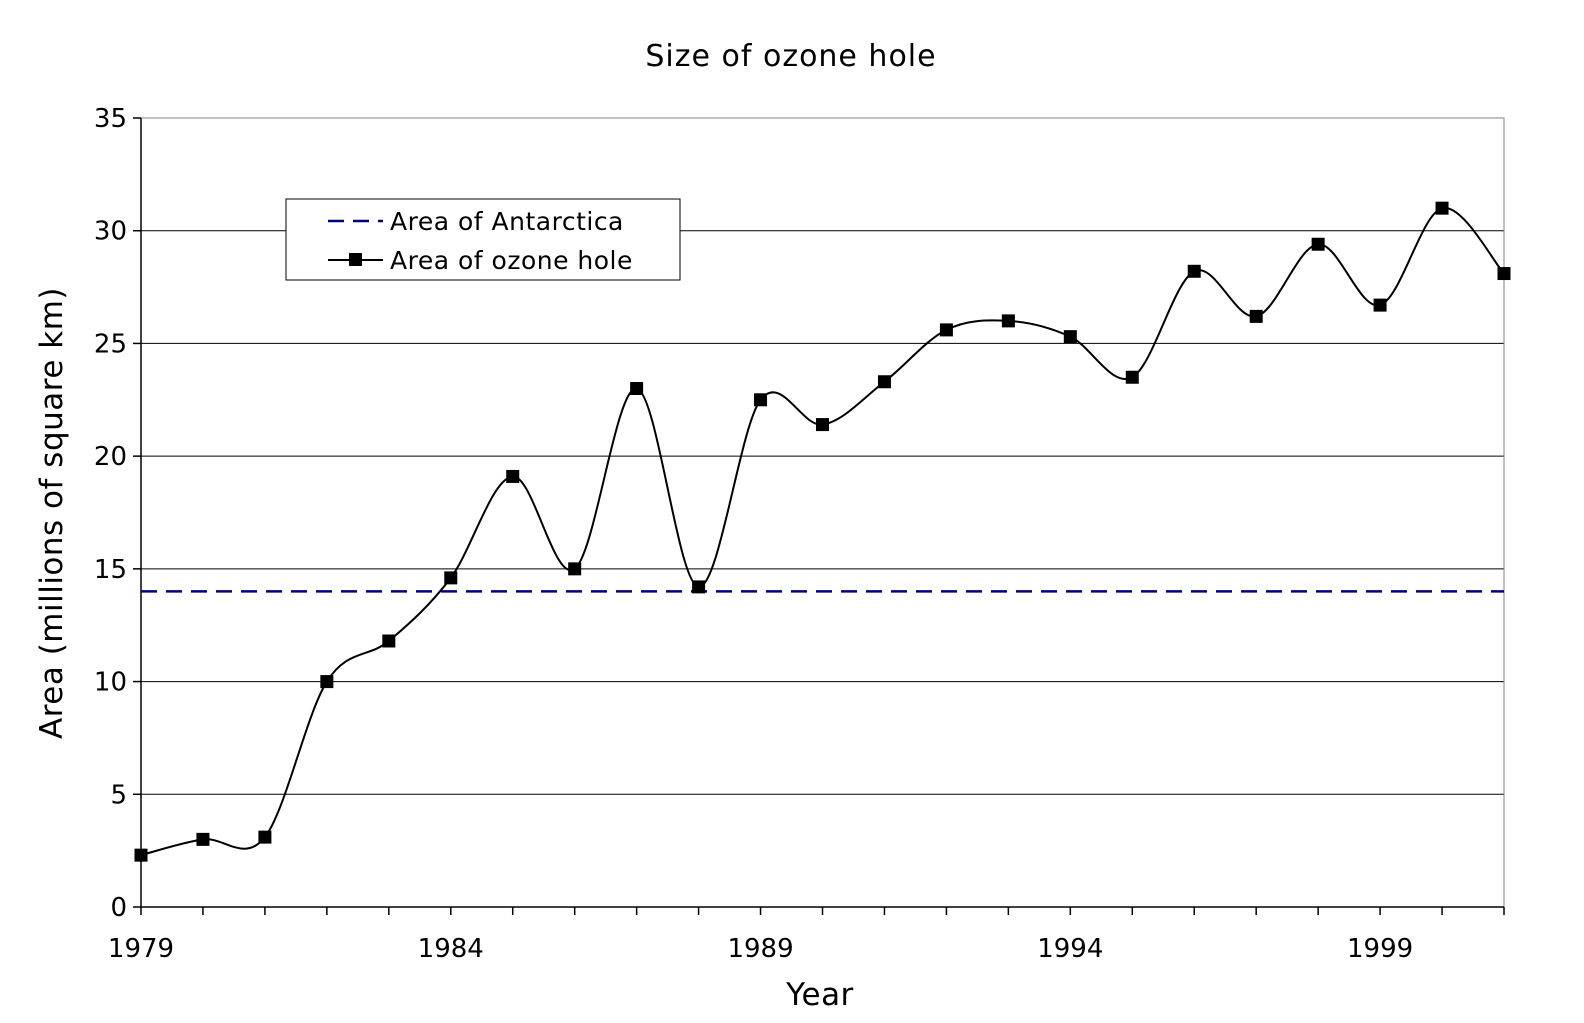 Image resolution: width=1584 pixels, height=1023 pixels. What do you see at coordinates (637, 389) in the screenshot?
I see `ozone-point-1987` at bounding box center [637, 389].